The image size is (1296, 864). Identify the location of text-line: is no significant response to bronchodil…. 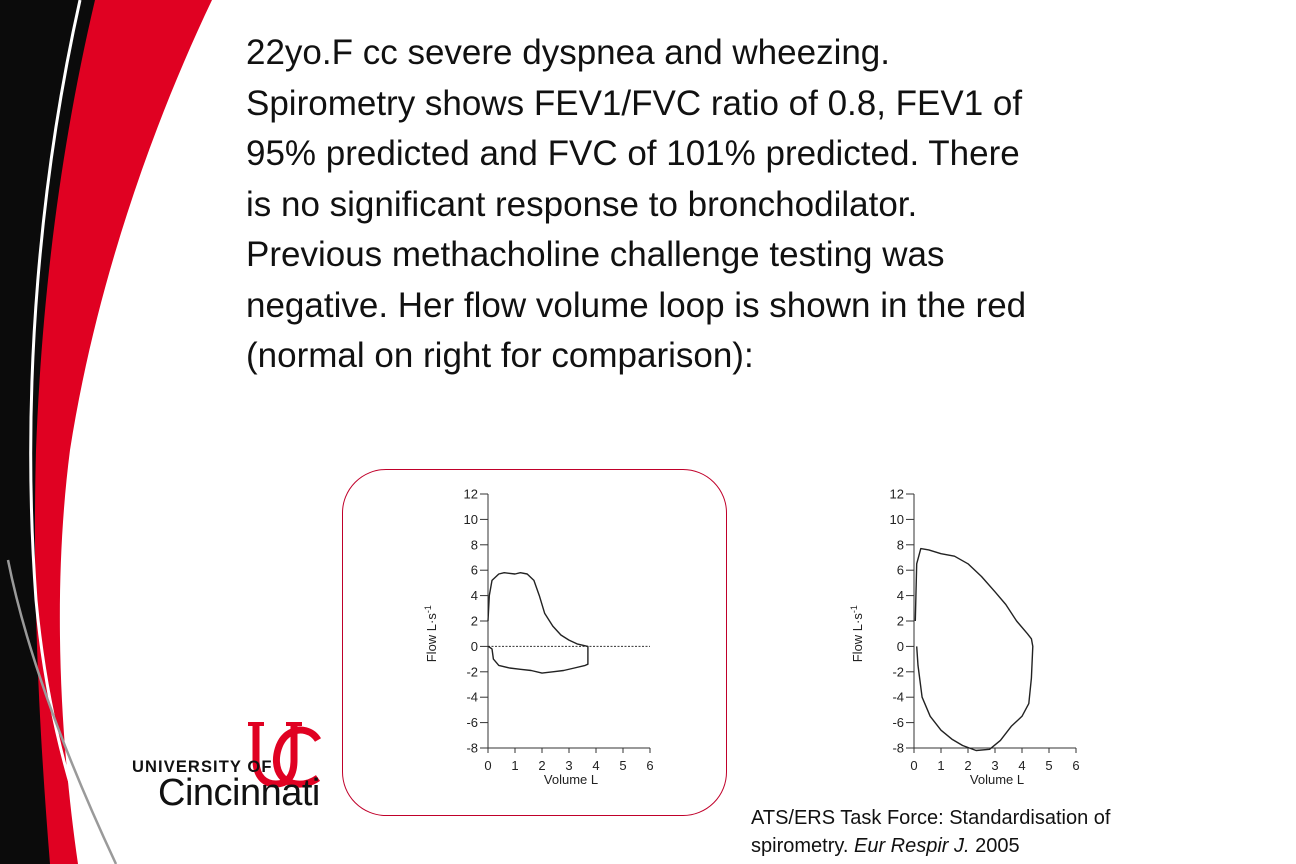
(582, 204).